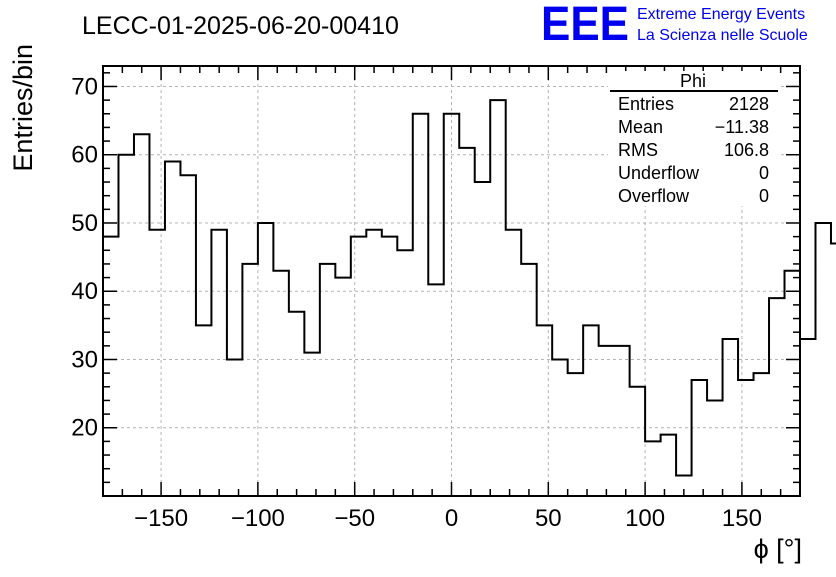 The height and width of the screenshot is (577, 836). Describe the element at coordinates (84, 155) in the screenshot. I see `y-tick-label: 60` at that location.